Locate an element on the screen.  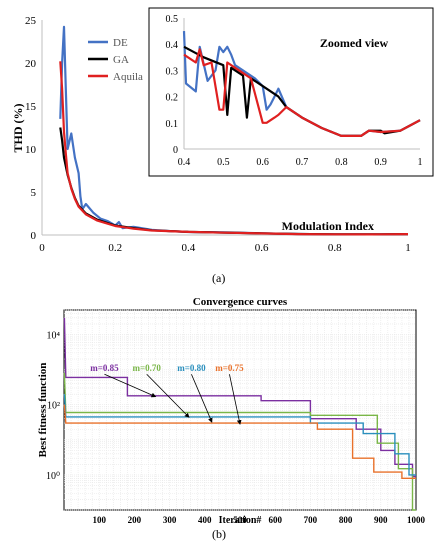
zoom-y-tick-label: 0.3 is located at coordinates (172, 71).